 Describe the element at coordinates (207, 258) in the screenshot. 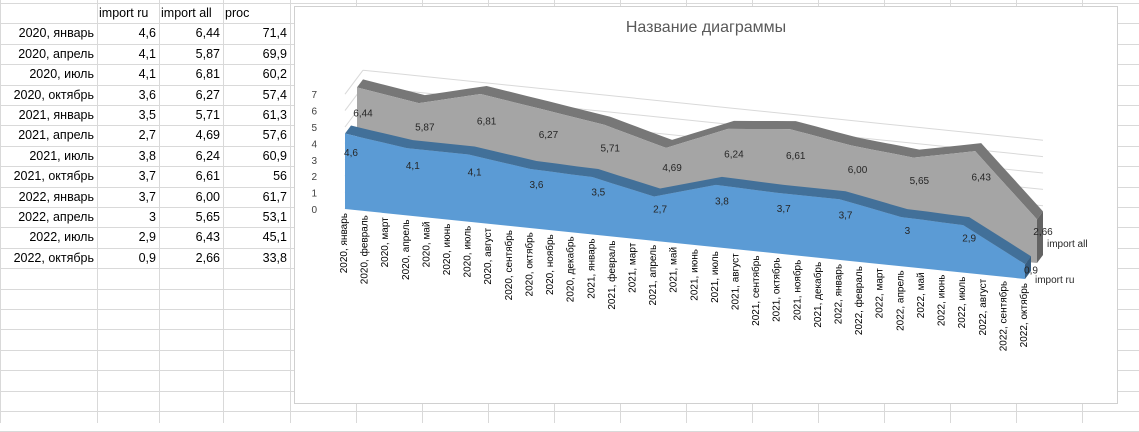

I see `import-all-cell: 2,66` at that location.